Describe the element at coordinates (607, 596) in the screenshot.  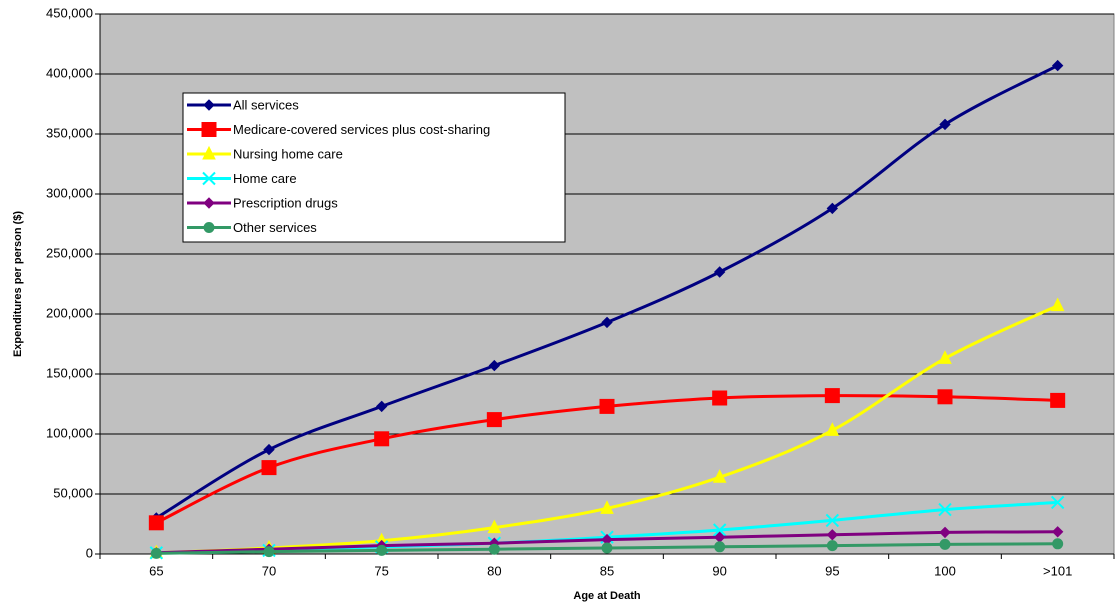
I see `x-axis-title: Age at Death` at that location.